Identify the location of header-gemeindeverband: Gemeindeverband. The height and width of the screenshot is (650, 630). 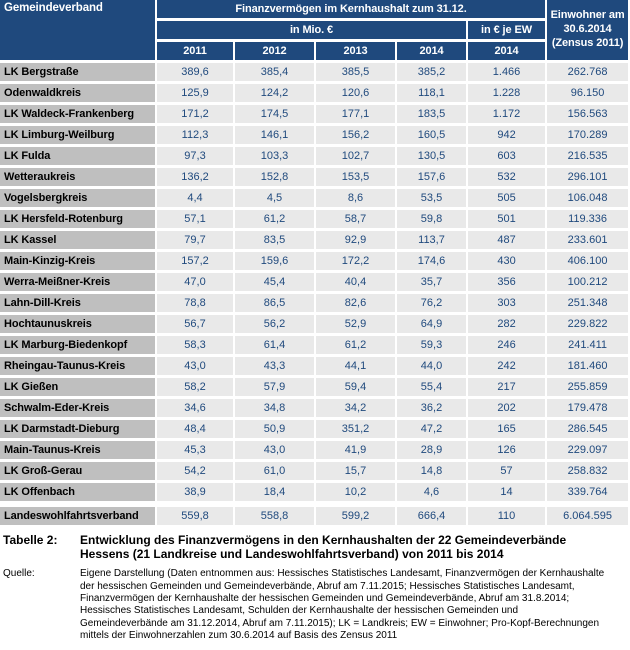
(77, 30).